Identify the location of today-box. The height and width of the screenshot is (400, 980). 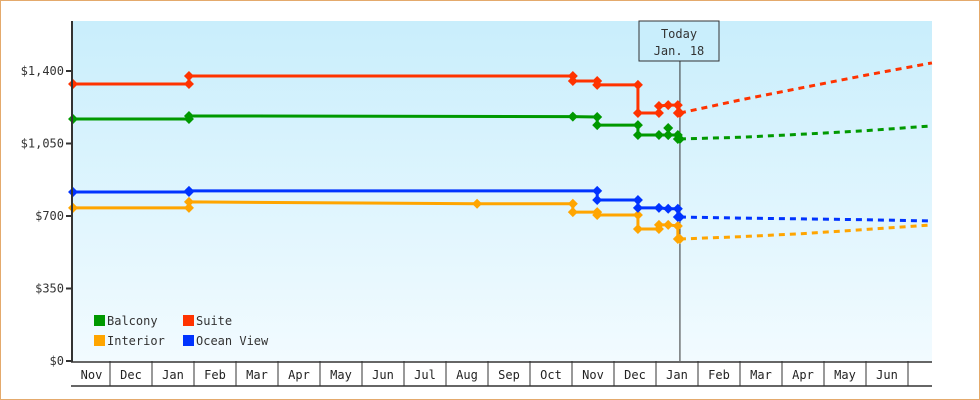
(679, 41).